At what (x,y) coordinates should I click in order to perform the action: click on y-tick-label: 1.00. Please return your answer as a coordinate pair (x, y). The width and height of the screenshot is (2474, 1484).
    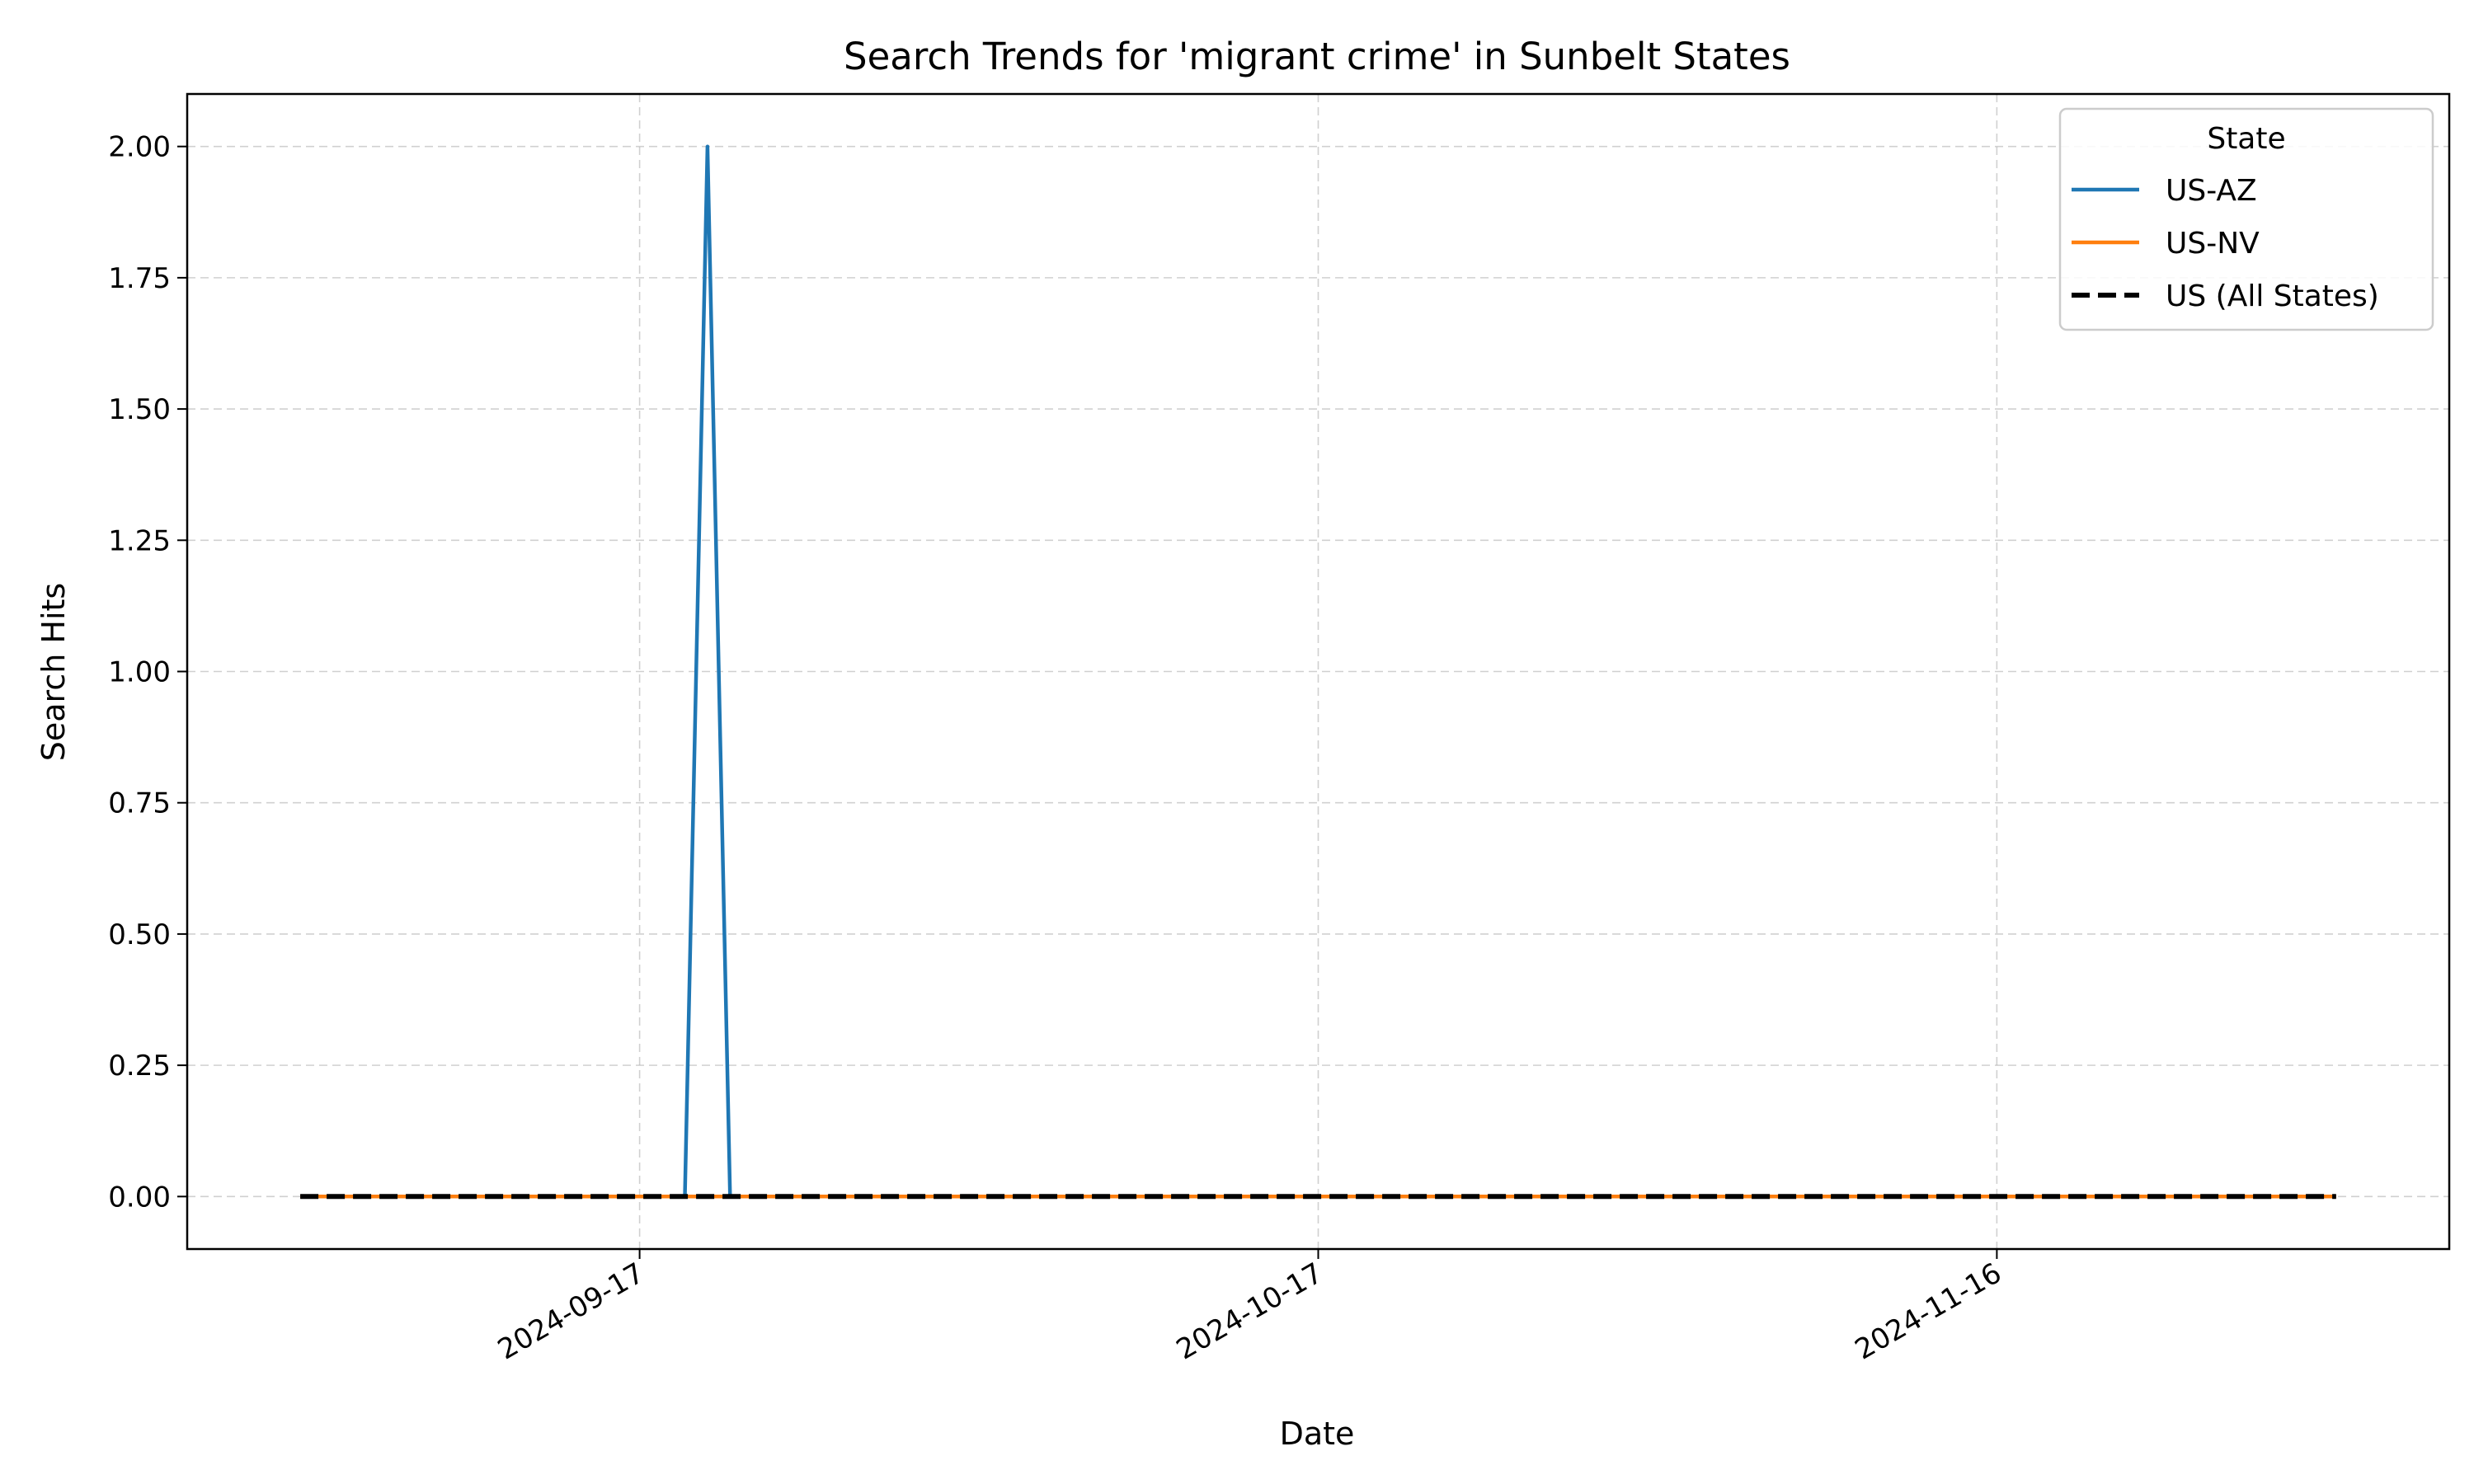
    Looking at the image, I should click on (139, 672).